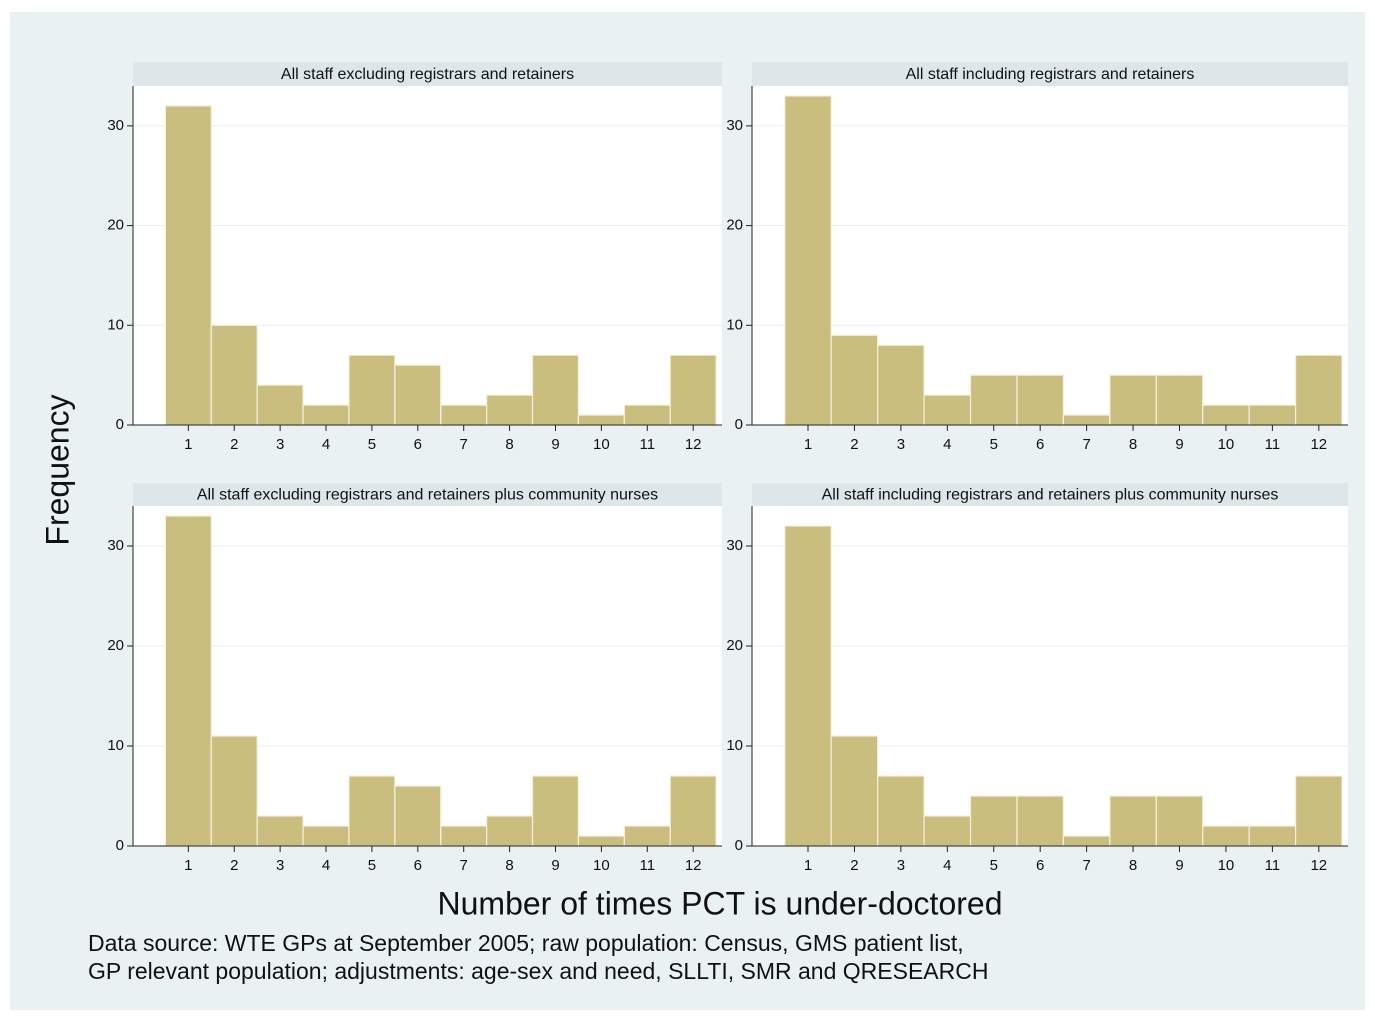  Describe the element at coordinates (720, 903) in the screenshot. I see `x-axis-title: Number of times PCT is under-doctored` at that location.